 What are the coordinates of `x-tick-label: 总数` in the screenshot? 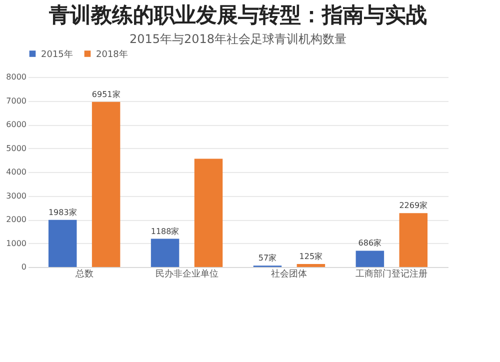 It's located at (84, 274).